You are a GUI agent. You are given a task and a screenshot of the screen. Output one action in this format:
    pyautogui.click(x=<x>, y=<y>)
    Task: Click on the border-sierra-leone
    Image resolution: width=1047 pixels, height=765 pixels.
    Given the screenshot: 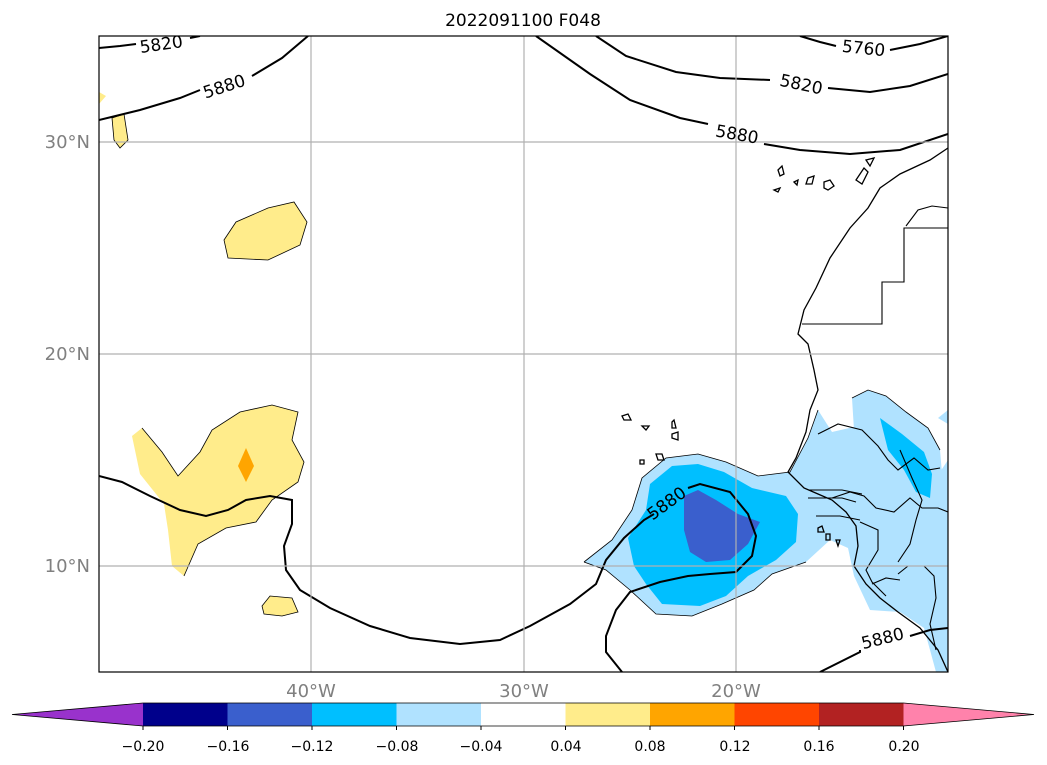 What is the action you would take?
    pyautogui.click(x=886, y=581)
    